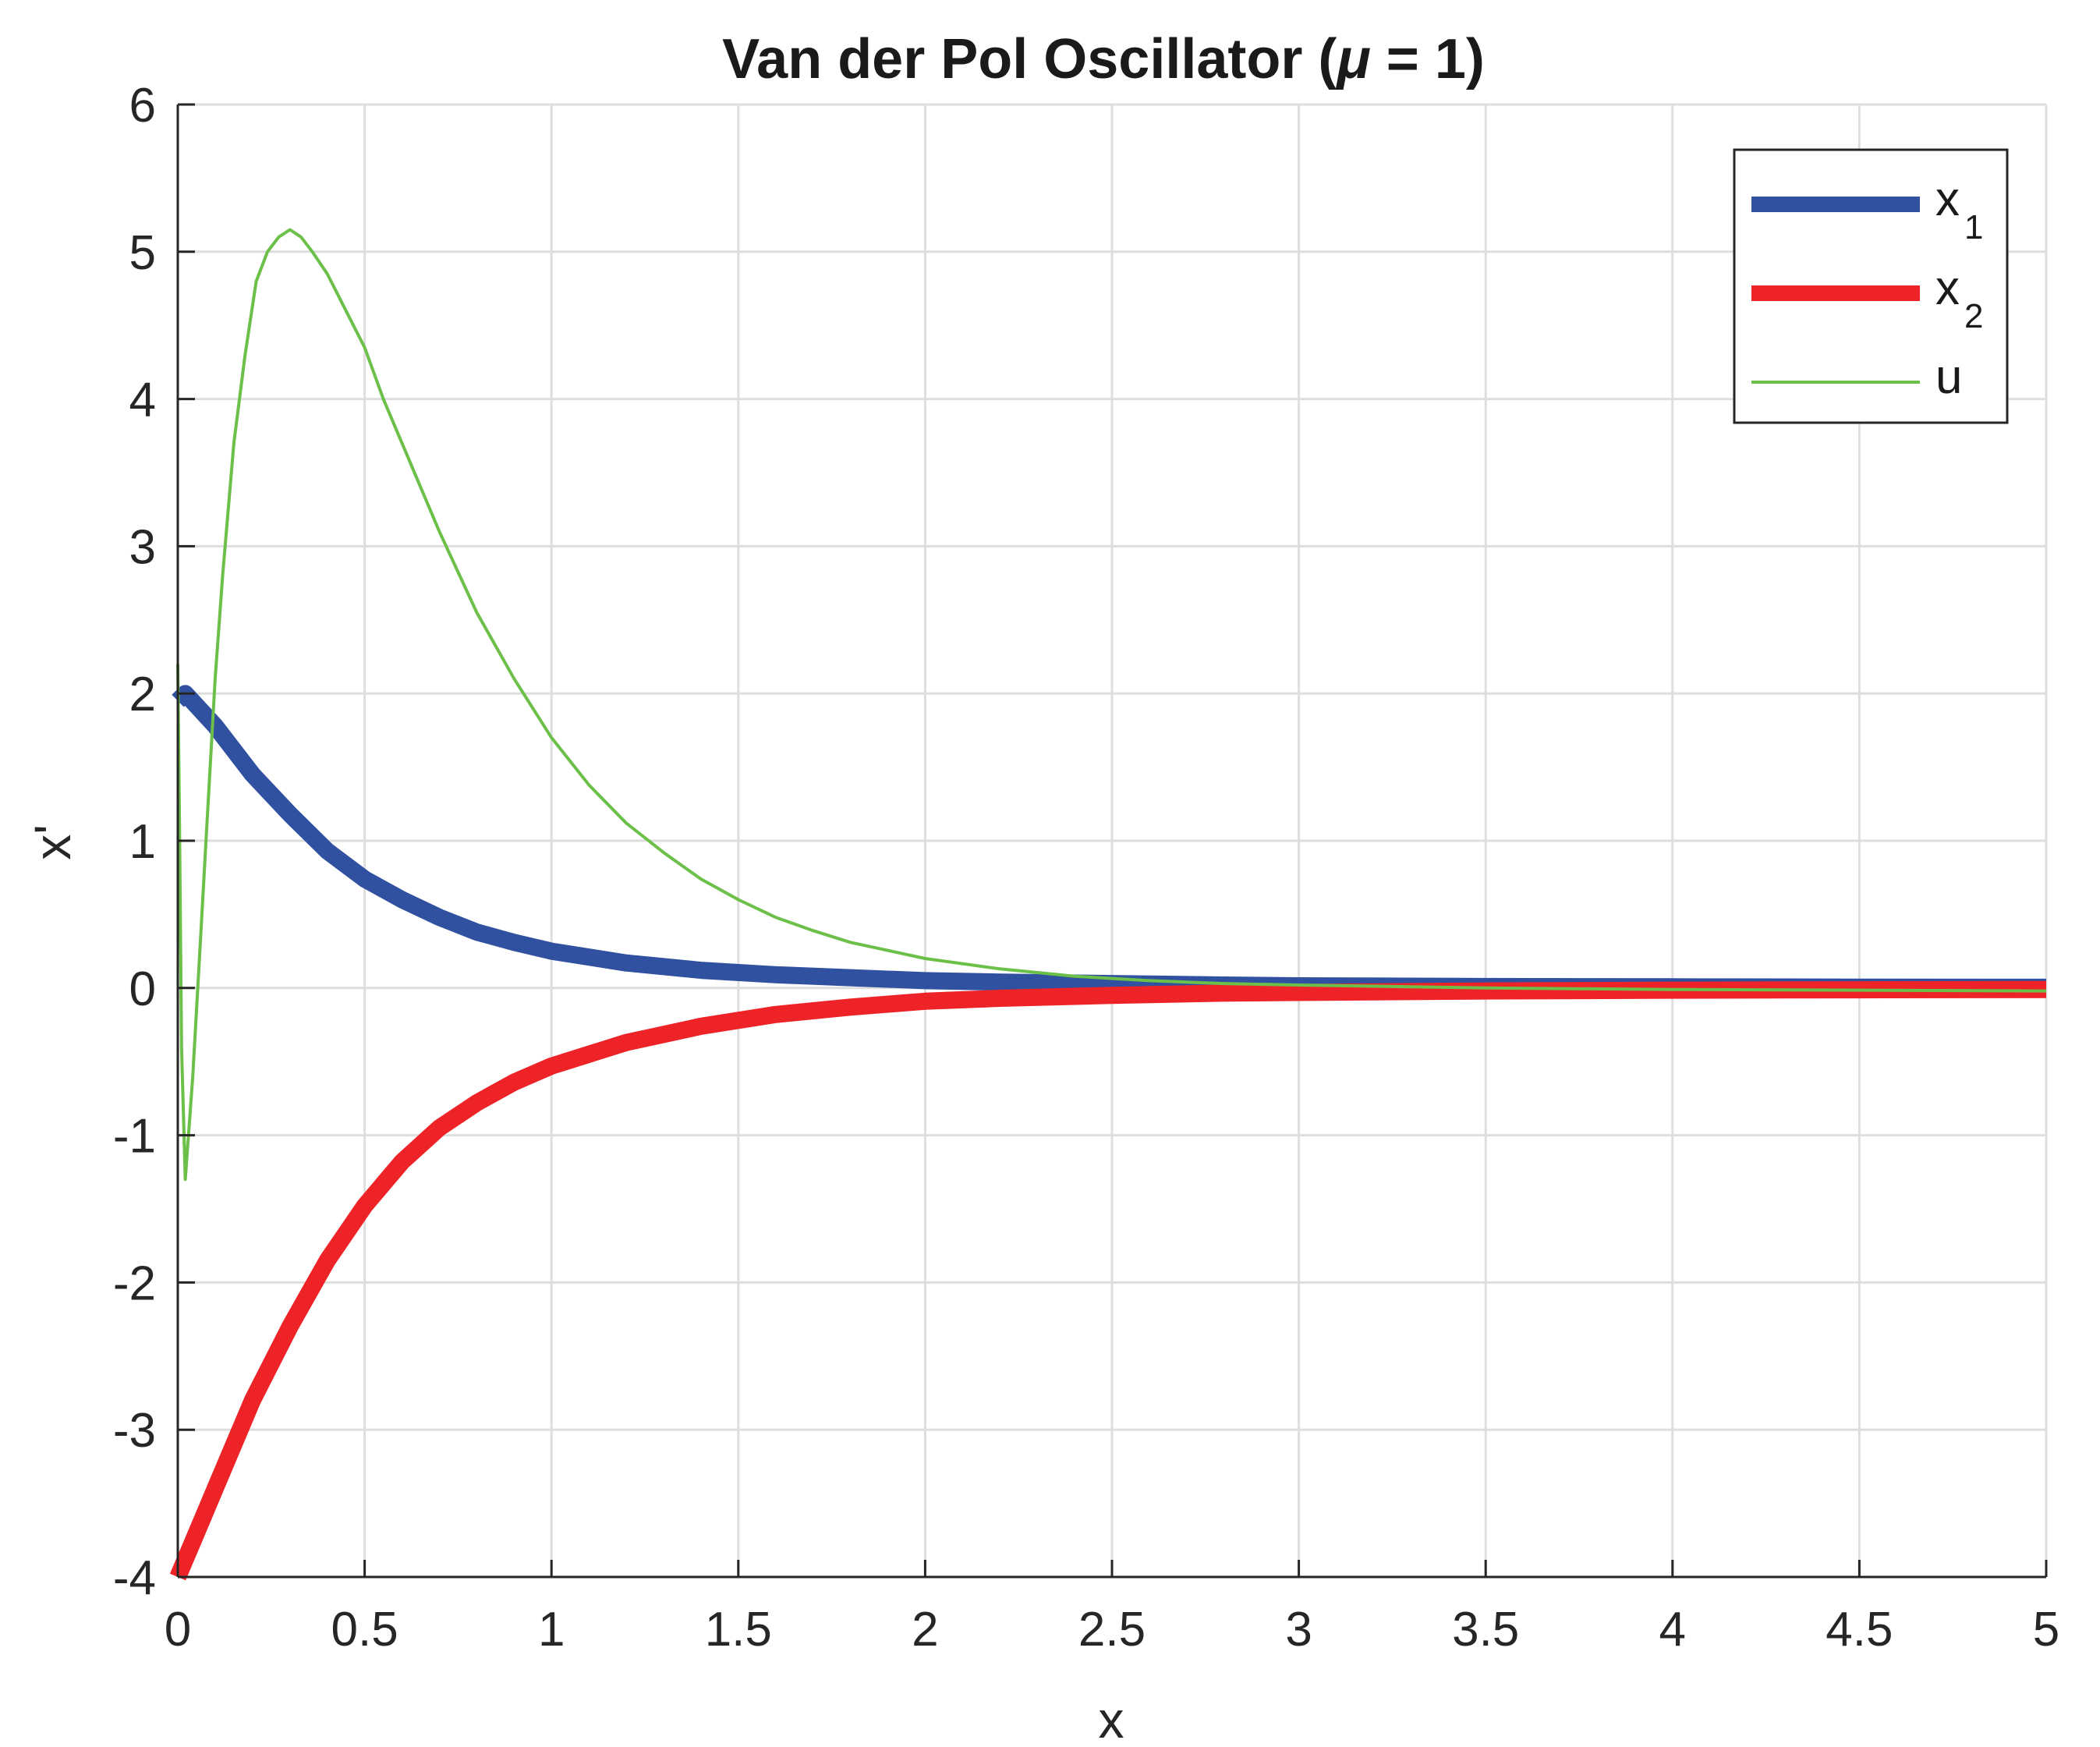 The width and height of the screenshot is (2100, 1747). What do you see at coordinates (134, 1137) in the screenshot?
I see `y-tick-label: -1` at bounding box center [134, 1137].